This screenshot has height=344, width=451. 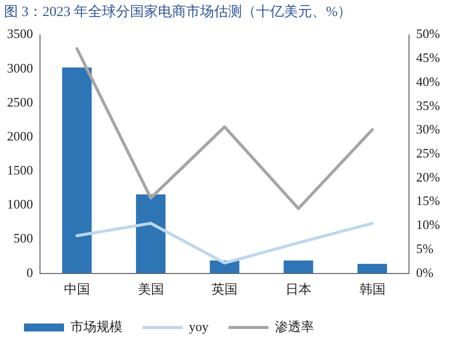 I want to click on y2-tick-label: 50%, so click(x=428, y=34).